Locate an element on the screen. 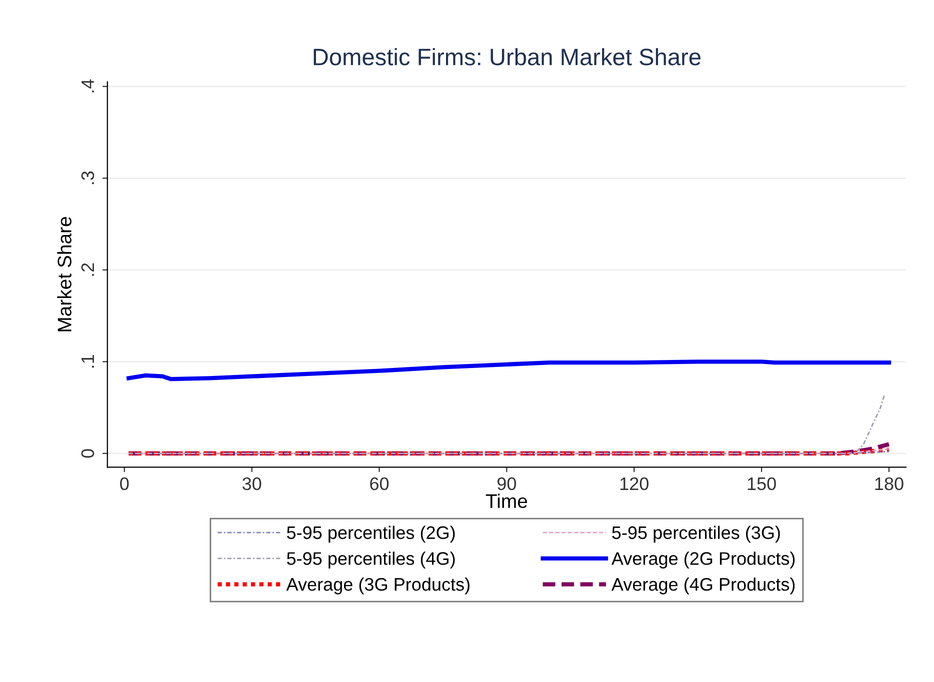  legend-label: Average (4G Products) is located at coordinates (703, 586).